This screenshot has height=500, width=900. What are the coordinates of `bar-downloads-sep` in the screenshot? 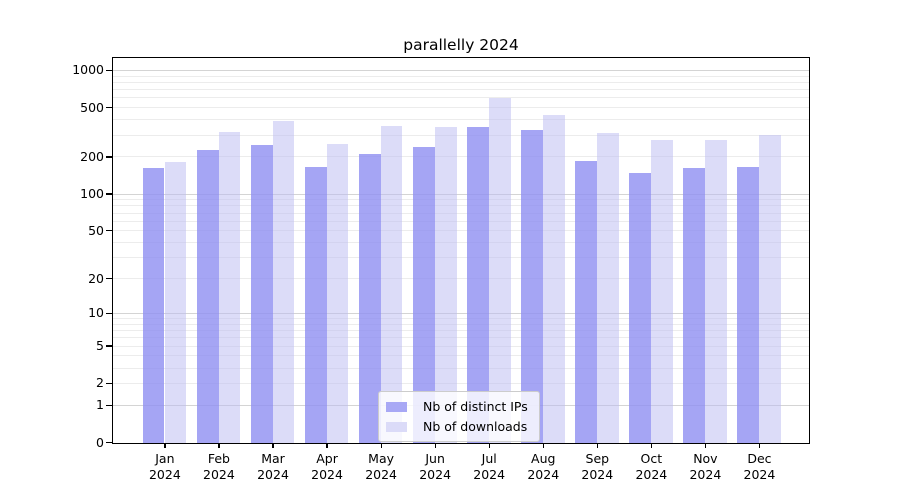 It's located at (607, 287).